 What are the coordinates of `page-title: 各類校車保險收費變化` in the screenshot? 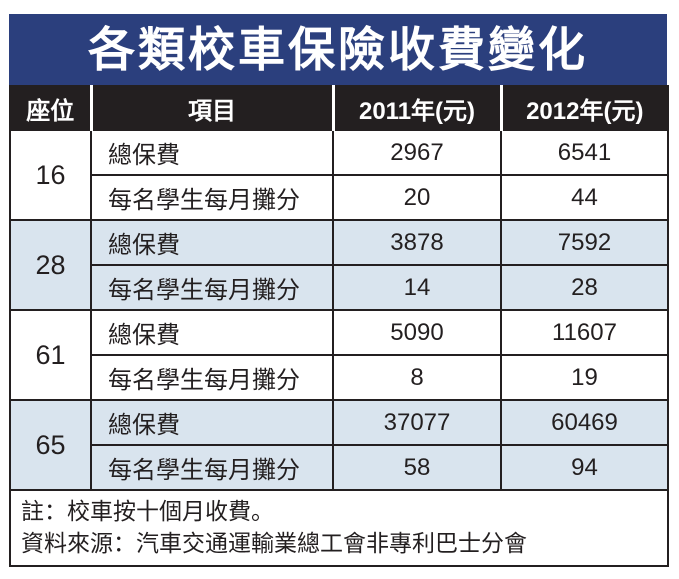 It's located at (338, 49).